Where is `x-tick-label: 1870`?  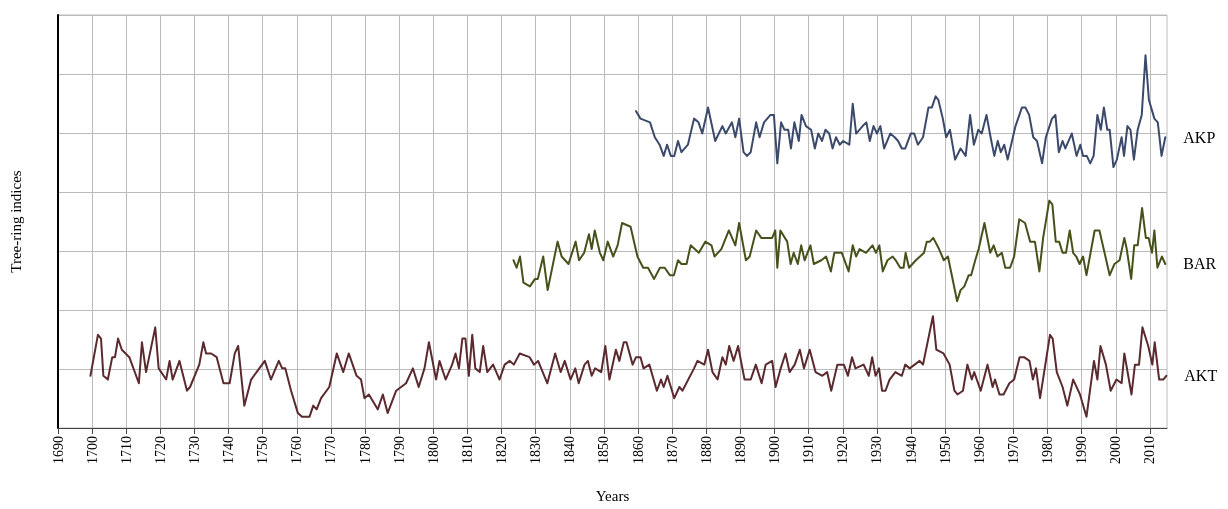 x-tick-label: 1870 is located at coordinates (672, 450).